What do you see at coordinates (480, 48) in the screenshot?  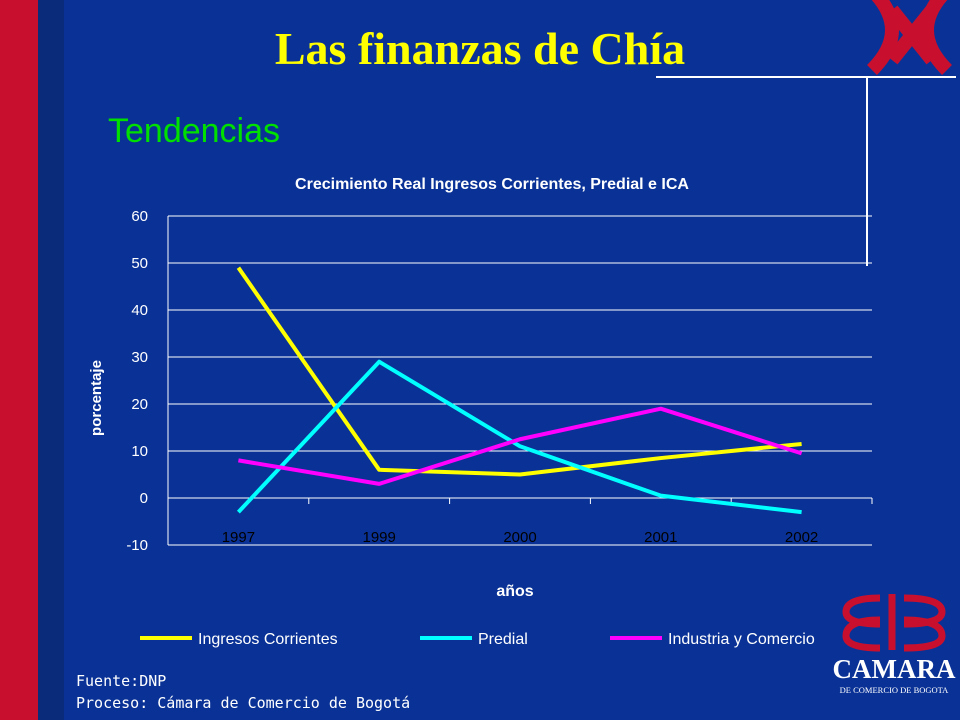 I see `slide-title: Las finanzas de Chía` at bounding box center [480, 48].